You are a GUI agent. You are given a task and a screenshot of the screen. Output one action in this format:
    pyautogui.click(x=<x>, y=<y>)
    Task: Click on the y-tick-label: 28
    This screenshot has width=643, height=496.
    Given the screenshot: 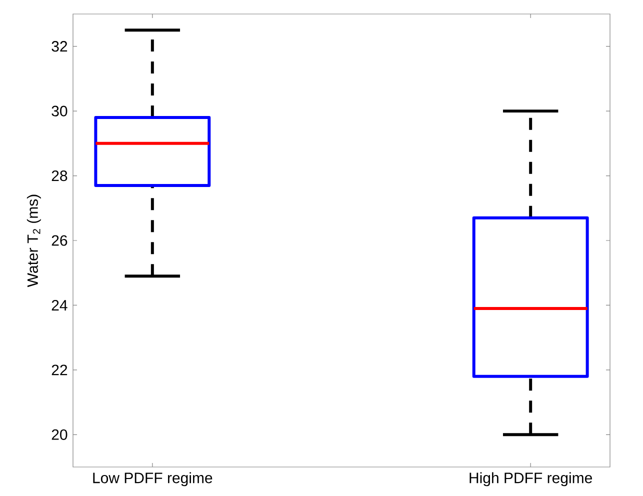 What is the action you would take?
    pyautogui.click(x=60, y=176)
    